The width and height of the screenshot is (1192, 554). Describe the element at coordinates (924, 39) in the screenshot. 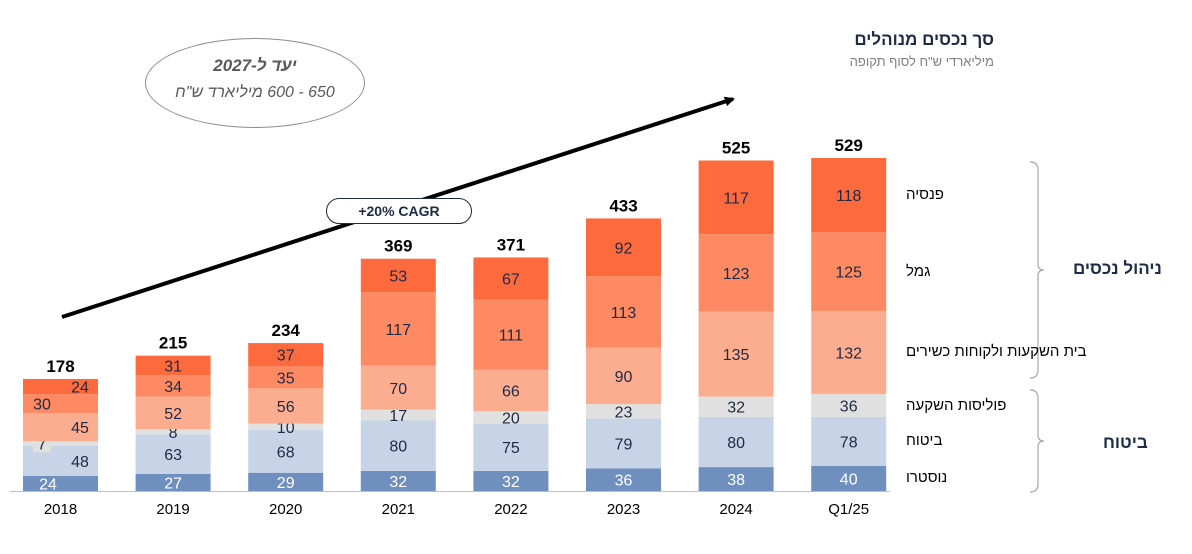

I see `chart-title: סך נכסים מנוהלים` at that location.